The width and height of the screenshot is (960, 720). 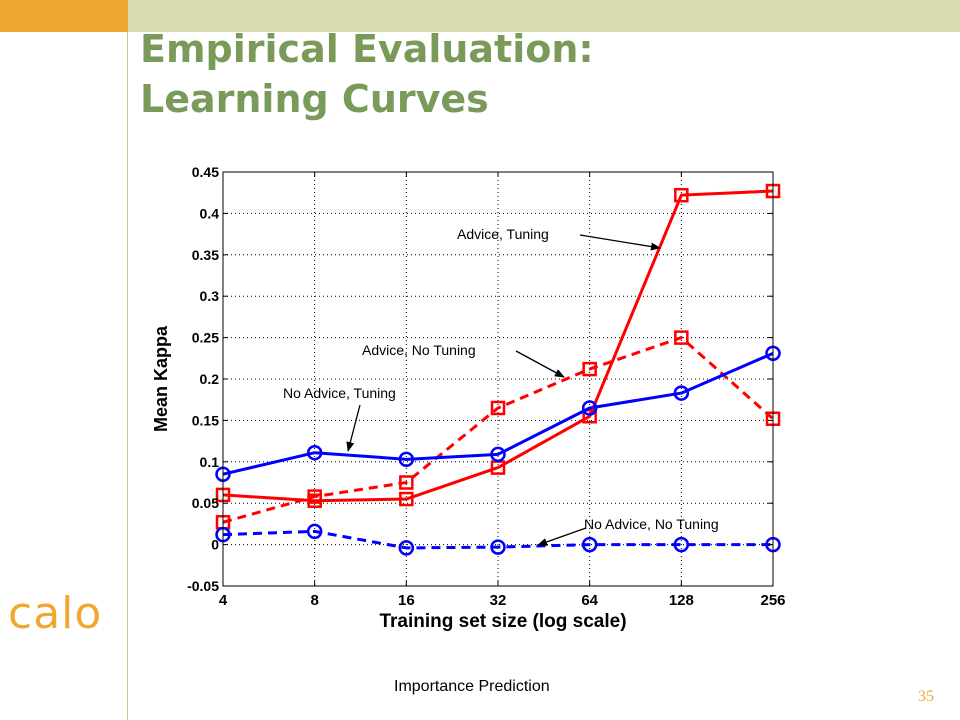 What do you see at coordinates (205, 503) in the screenshot?
I see `y-tick-label: 0.05` at bounding box center [205, 503].